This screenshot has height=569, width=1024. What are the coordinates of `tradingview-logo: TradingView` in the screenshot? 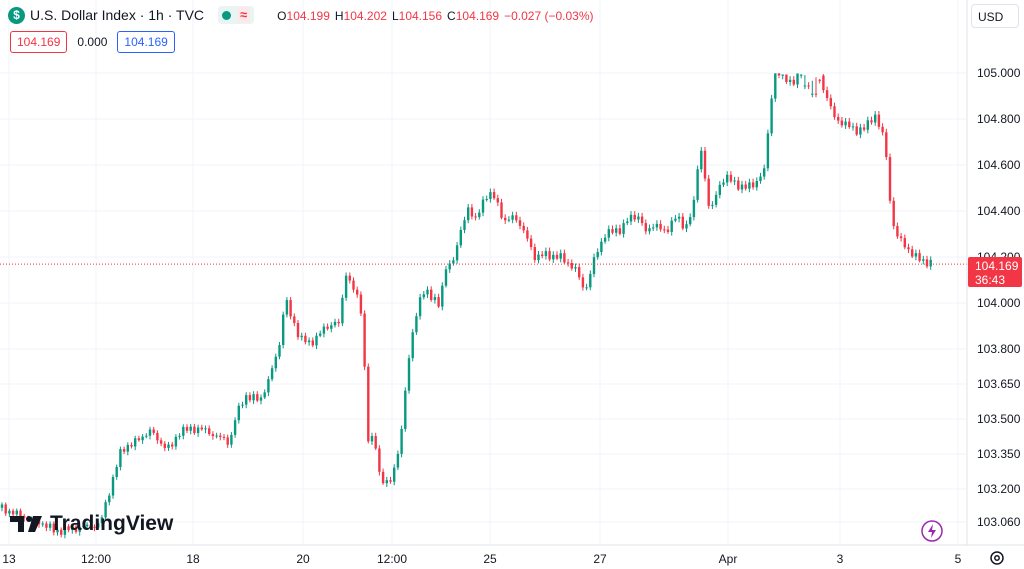 It's located at (91, 524).